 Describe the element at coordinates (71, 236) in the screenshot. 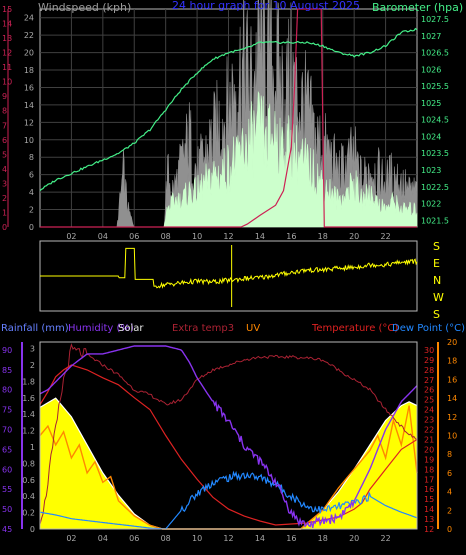

I see `wind-x-tick-label: 02` at that location.